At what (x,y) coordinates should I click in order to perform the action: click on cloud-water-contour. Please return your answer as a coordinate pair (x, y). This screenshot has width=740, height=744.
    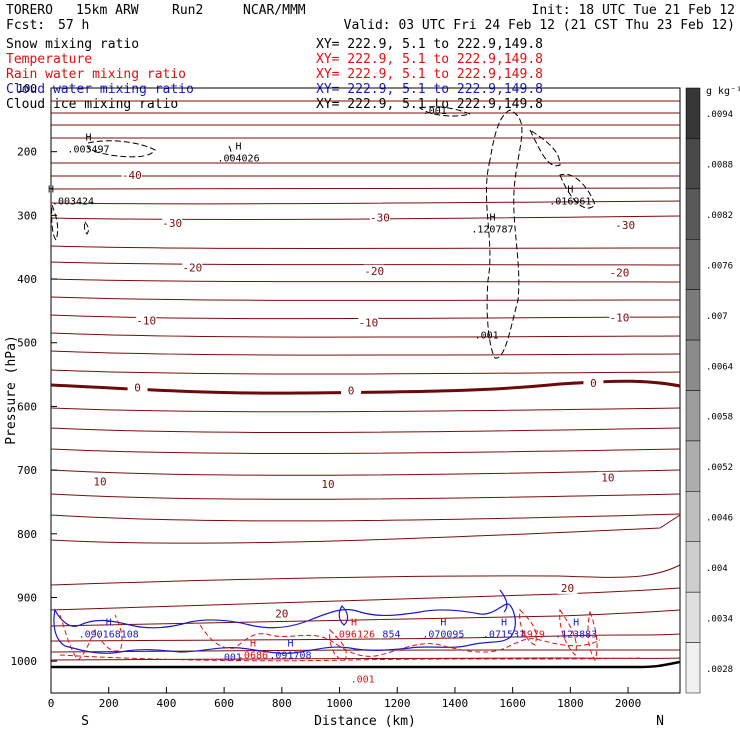
    Looking at the image, I should click on (343, 615).